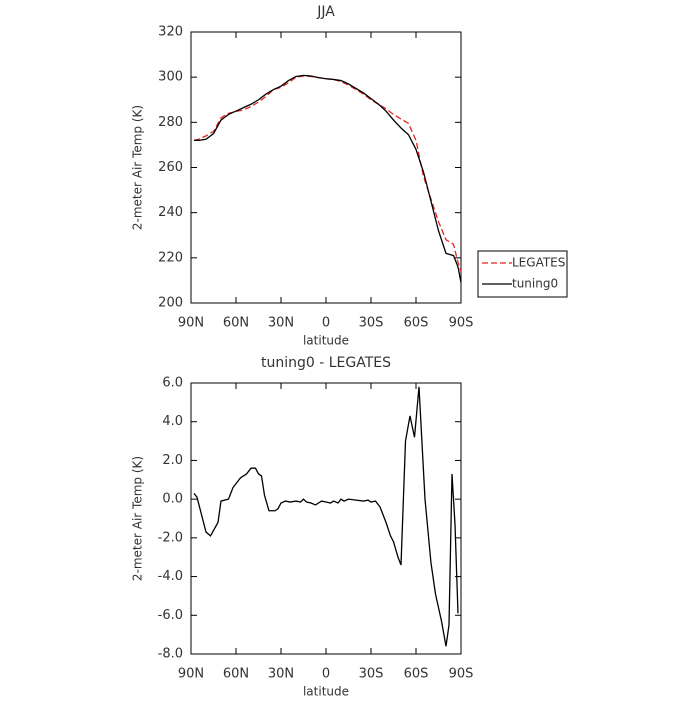  I want to click on y-tick-label: 2.0, so click(172, 460).